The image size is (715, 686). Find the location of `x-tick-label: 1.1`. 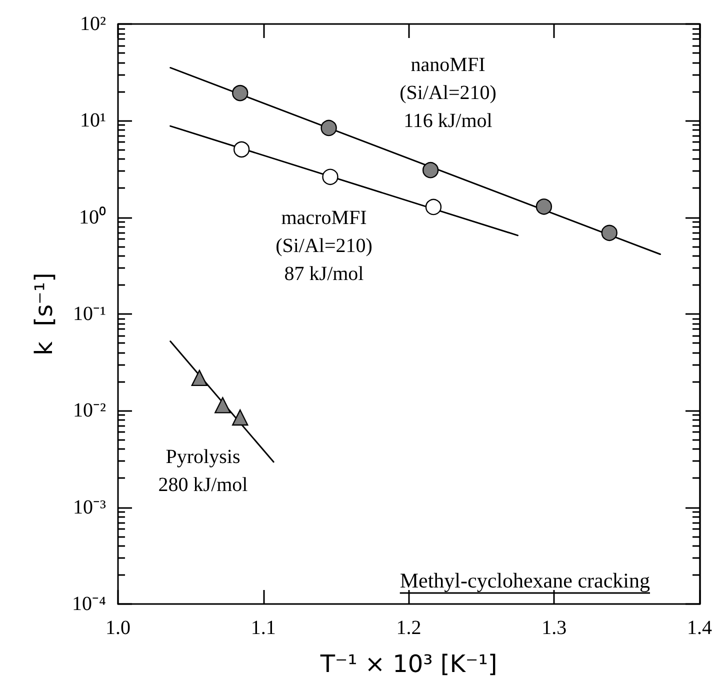

x-tick-label: 1.1 is located at coordinates (263, 628).